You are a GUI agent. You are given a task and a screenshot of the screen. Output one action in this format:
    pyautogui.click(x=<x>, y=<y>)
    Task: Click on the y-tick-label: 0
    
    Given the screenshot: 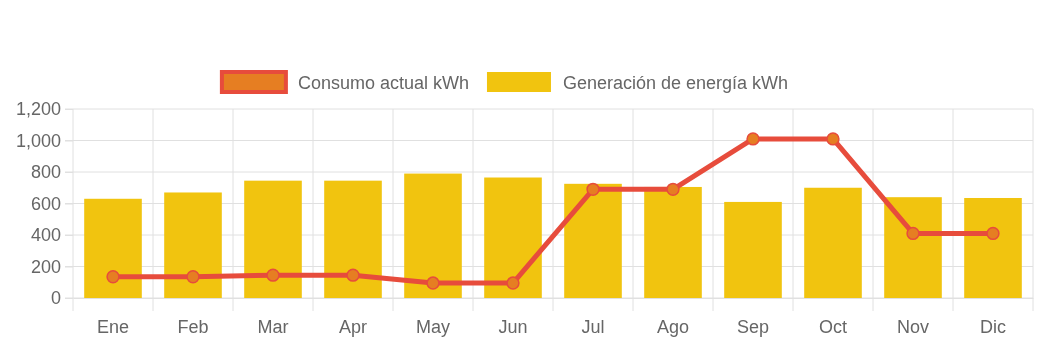 What is the action you would take?
    pyautogui.click(x=55, y=298)
    